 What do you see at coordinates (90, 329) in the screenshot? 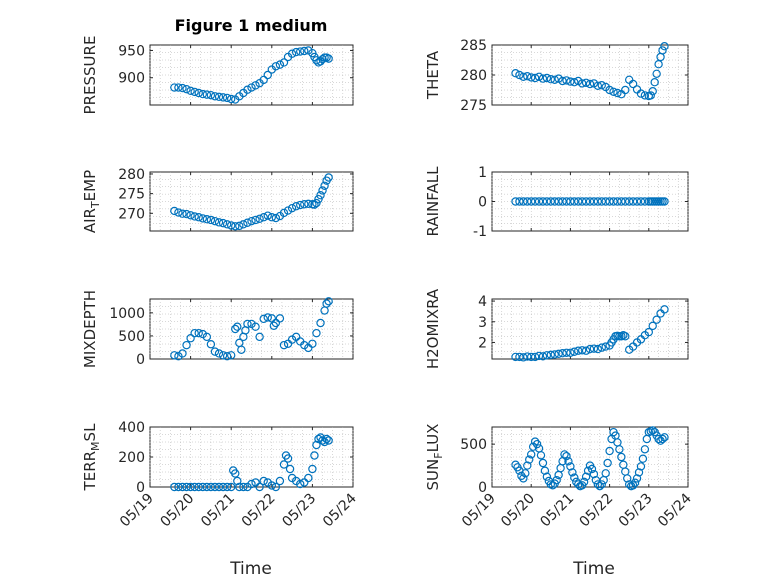
I see `y-axis-label: MIXDEPTH` at bounding box center [90, 329].